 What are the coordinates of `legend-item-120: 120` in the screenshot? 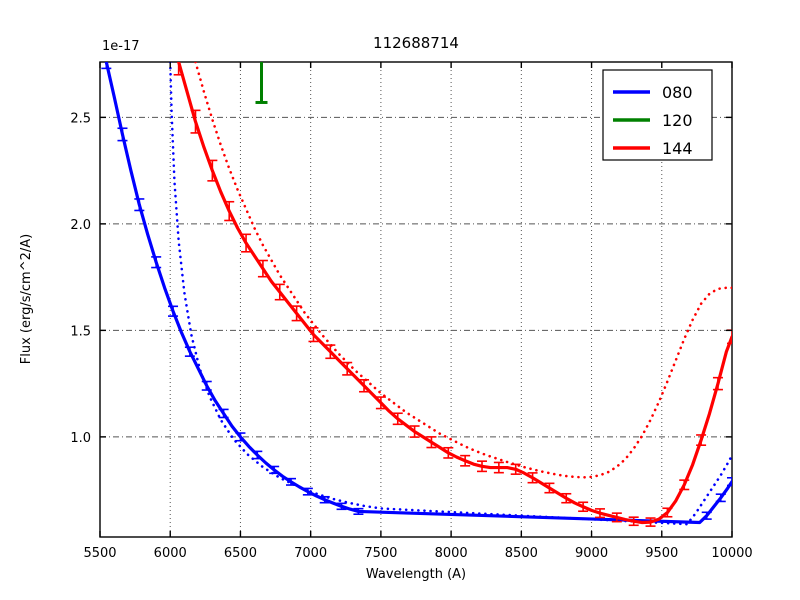 It's located at (653, 120).